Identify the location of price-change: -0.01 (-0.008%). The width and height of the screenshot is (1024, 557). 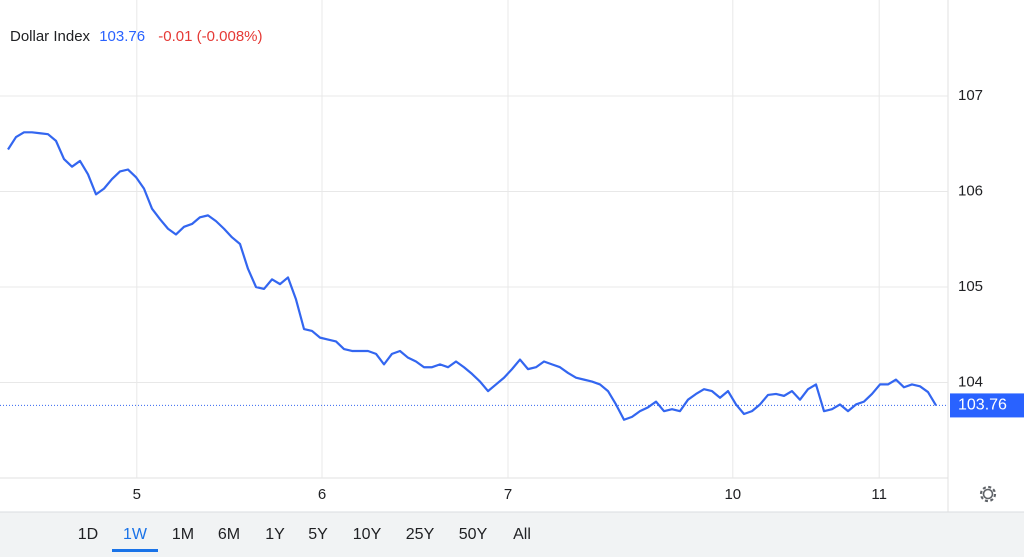
(210, 36).